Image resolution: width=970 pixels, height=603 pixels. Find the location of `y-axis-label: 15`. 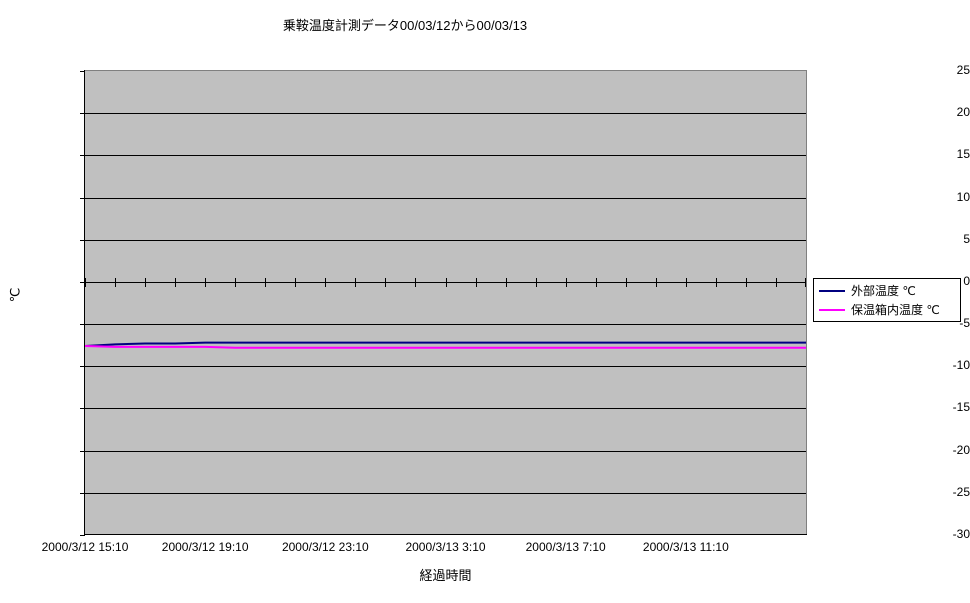

y-axis-label: 15 is located at coordinates (963, 154).